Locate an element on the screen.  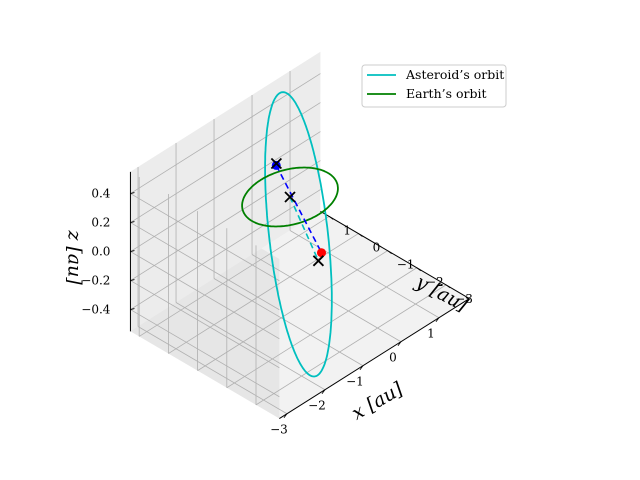
earth-marker-x is located at coordinates (276, 163).